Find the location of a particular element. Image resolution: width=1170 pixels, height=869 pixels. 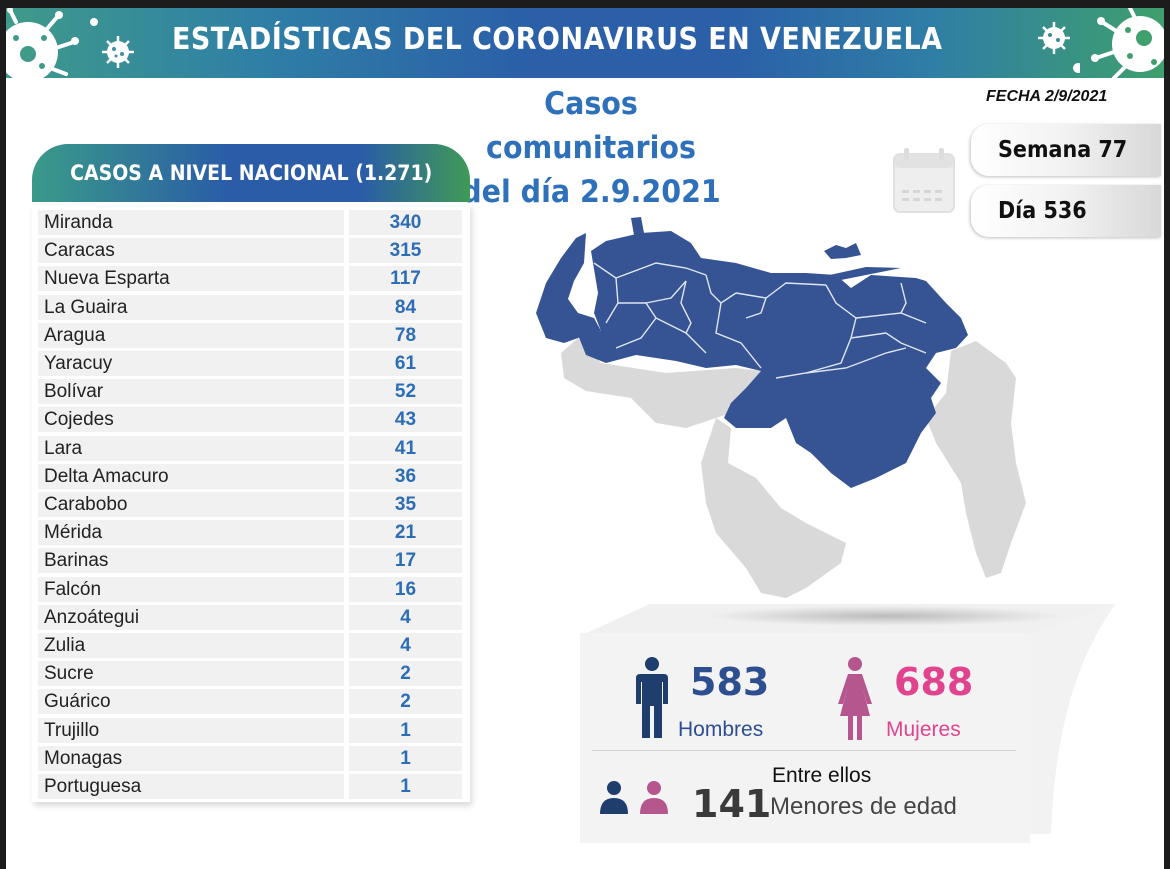

state-name: Monagas is located at coordinates (191, 758).